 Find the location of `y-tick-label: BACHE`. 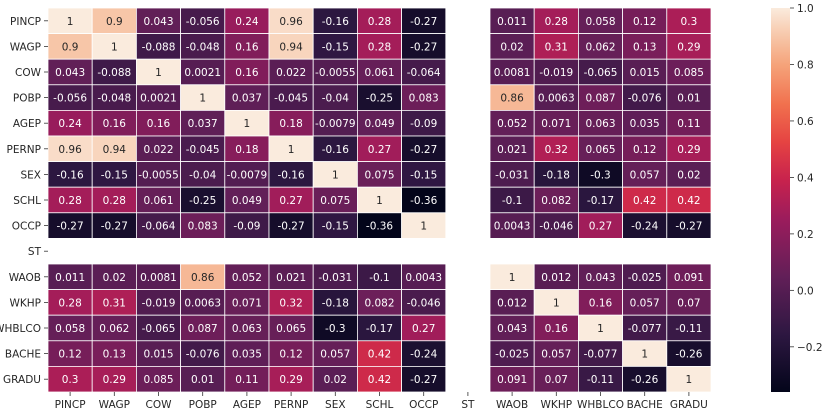

y-tick-label: BACHE is located at coordinates (23, 355).